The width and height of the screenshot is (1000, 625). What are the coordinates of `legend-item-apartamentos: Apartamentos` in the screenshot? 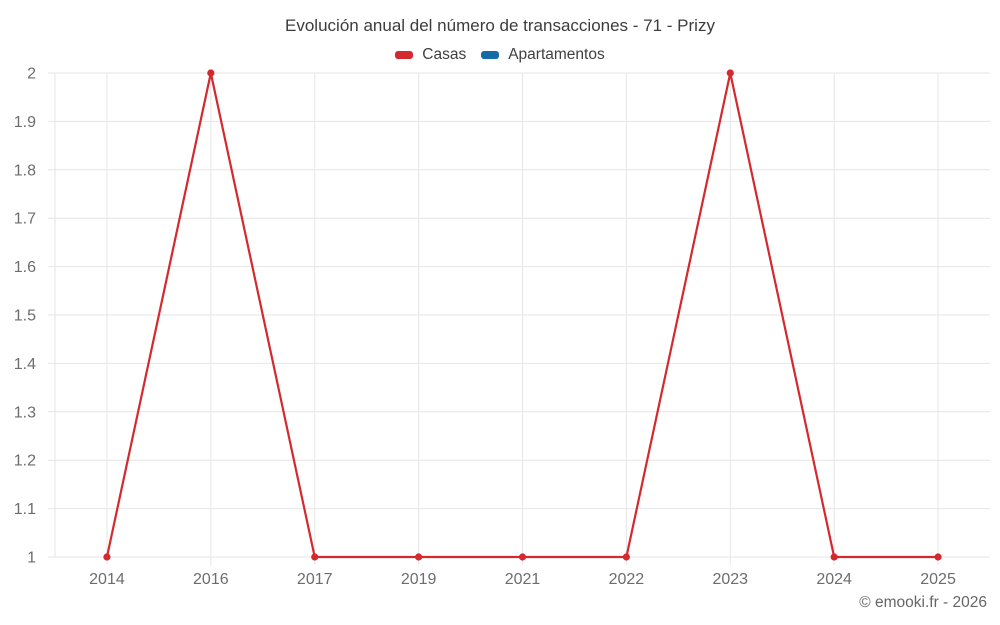 It's located at (543, 55).